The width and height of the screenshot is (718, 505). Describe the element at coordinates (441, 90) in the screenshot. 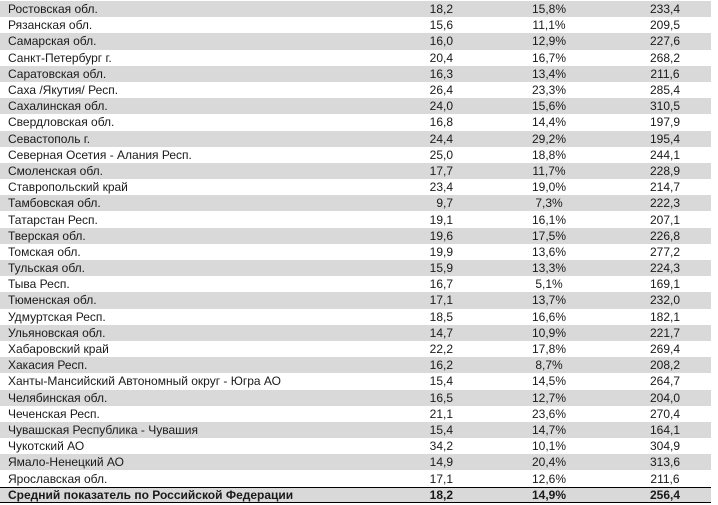

I see `value-cell: 26,4` at that location.